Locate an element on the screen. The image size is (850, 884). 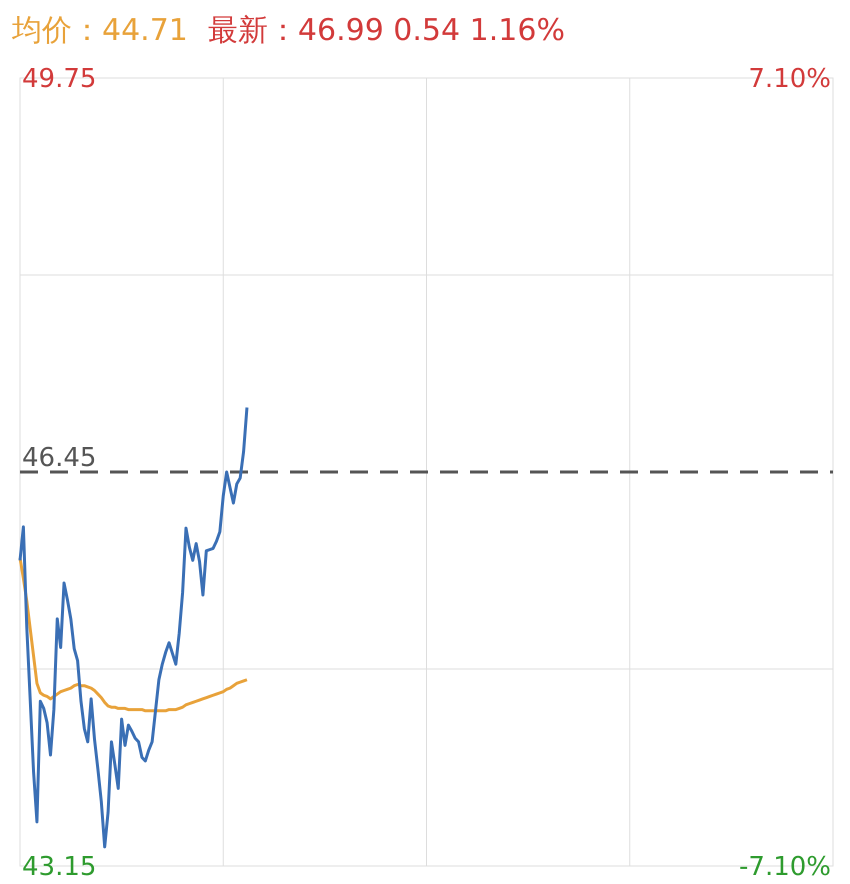
chart-subtitle: 最新：46.99 0.54 1.16% is located at coordinates (386, 30).